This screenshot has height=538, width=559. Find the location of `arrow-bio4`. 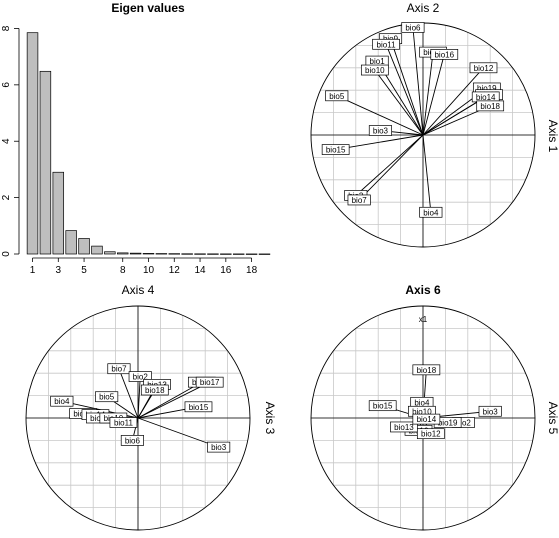

arrow-bio4 is located at coordinates (427, 173).